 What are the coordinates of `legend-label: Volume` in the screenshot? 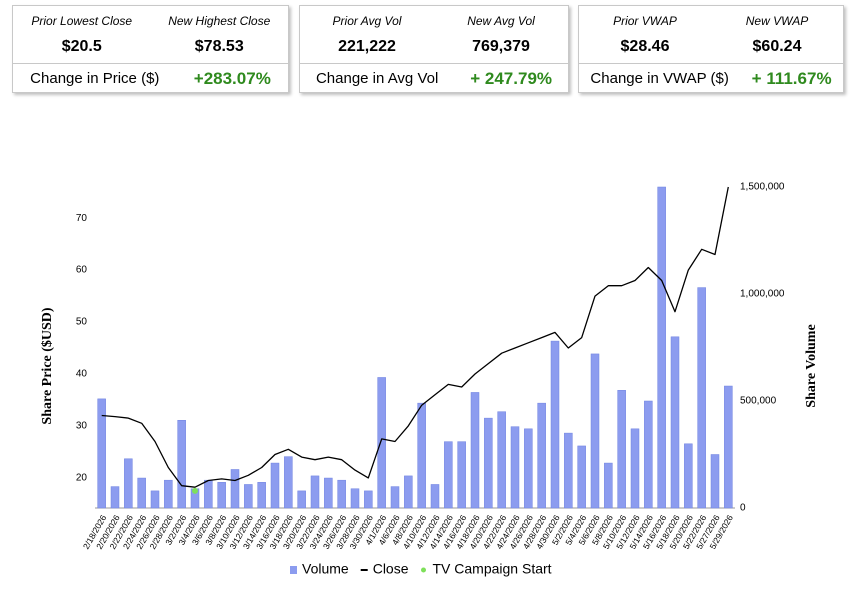 It's located at (325, 569).